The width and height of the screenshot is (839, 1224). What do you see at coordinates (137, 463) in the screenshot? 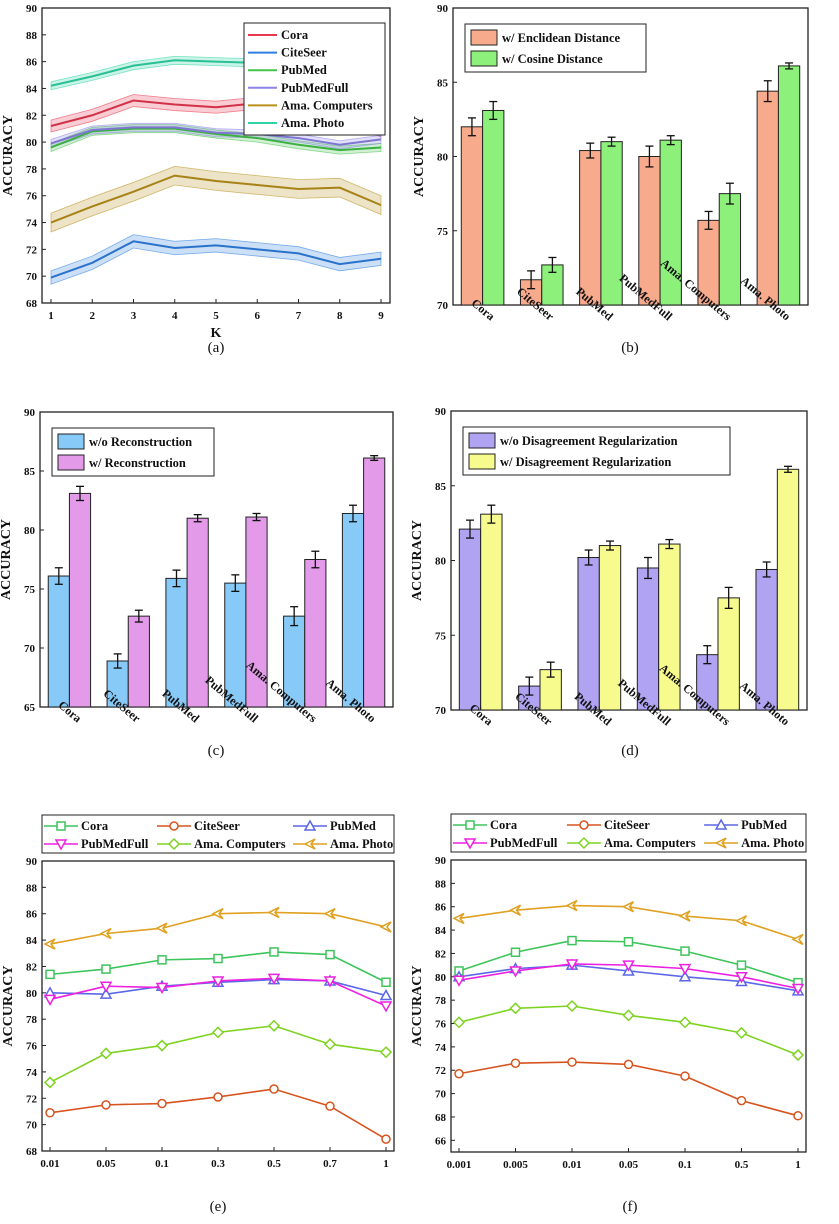
I see `legend-label: w/ Reconstruction` at bounding box center [137, 463].